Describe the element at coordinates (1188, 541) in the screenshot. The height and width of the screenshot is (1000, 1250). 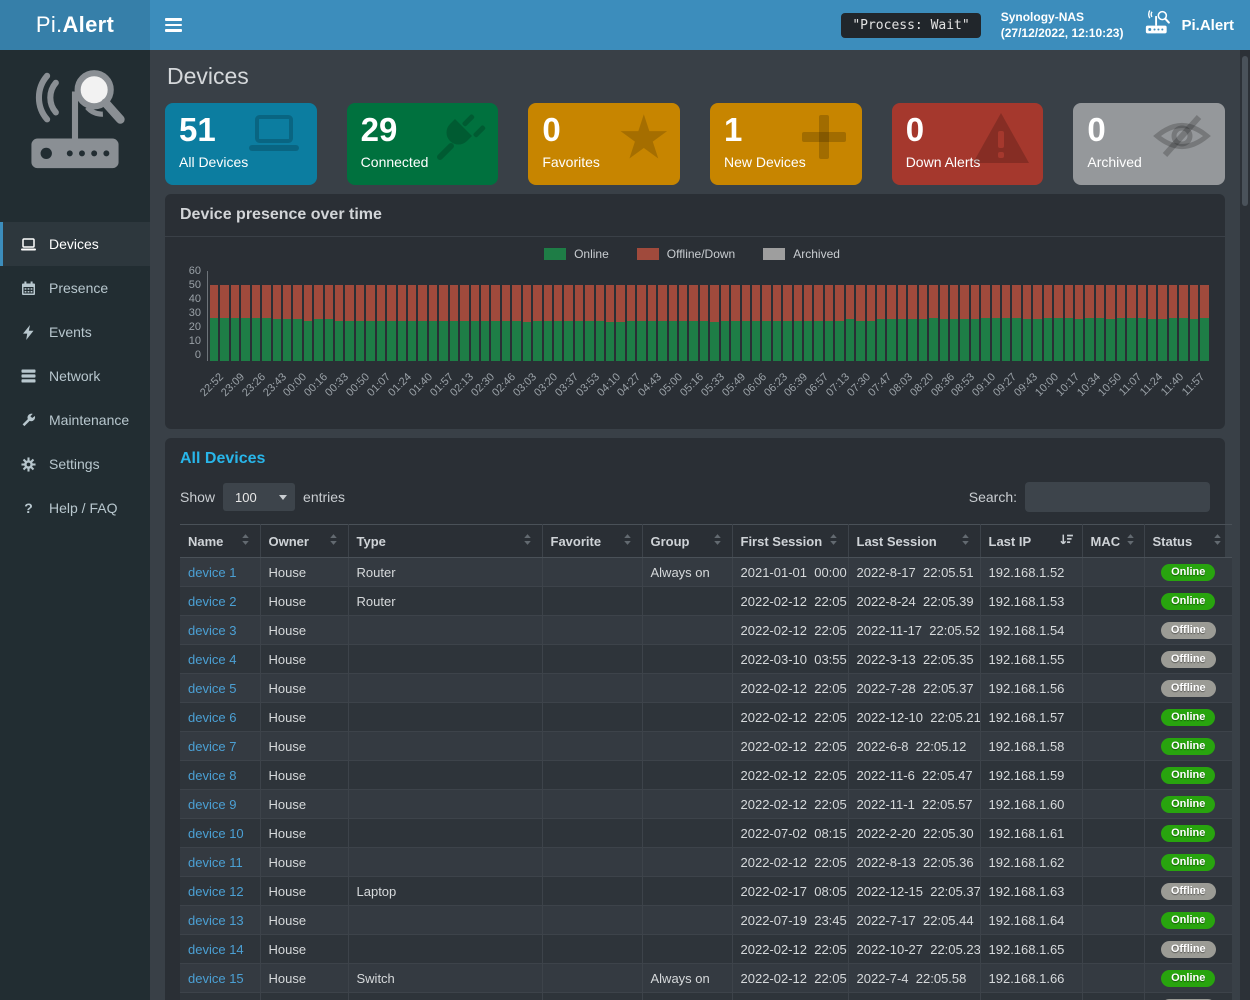
I see `column-header-status: Status` at that location.